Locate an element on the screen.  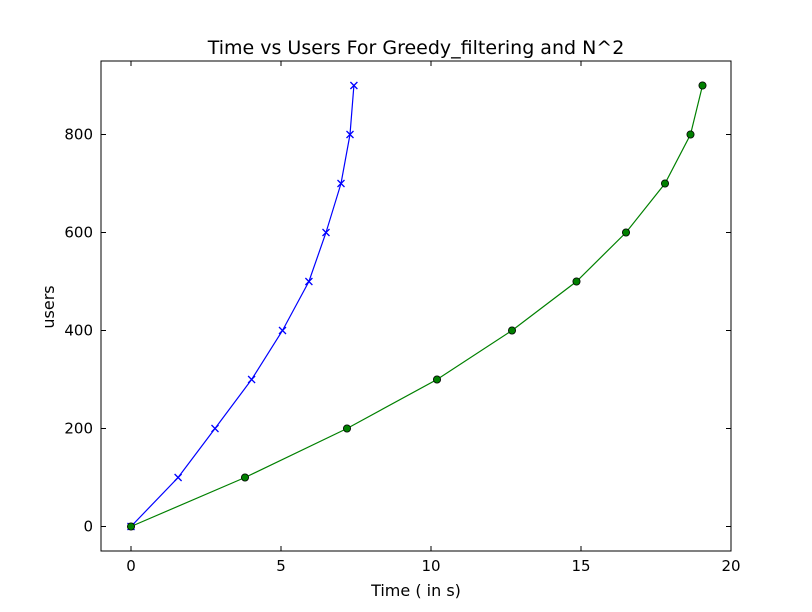
x-tick-label: 20 is located at coordinates (730, 566).